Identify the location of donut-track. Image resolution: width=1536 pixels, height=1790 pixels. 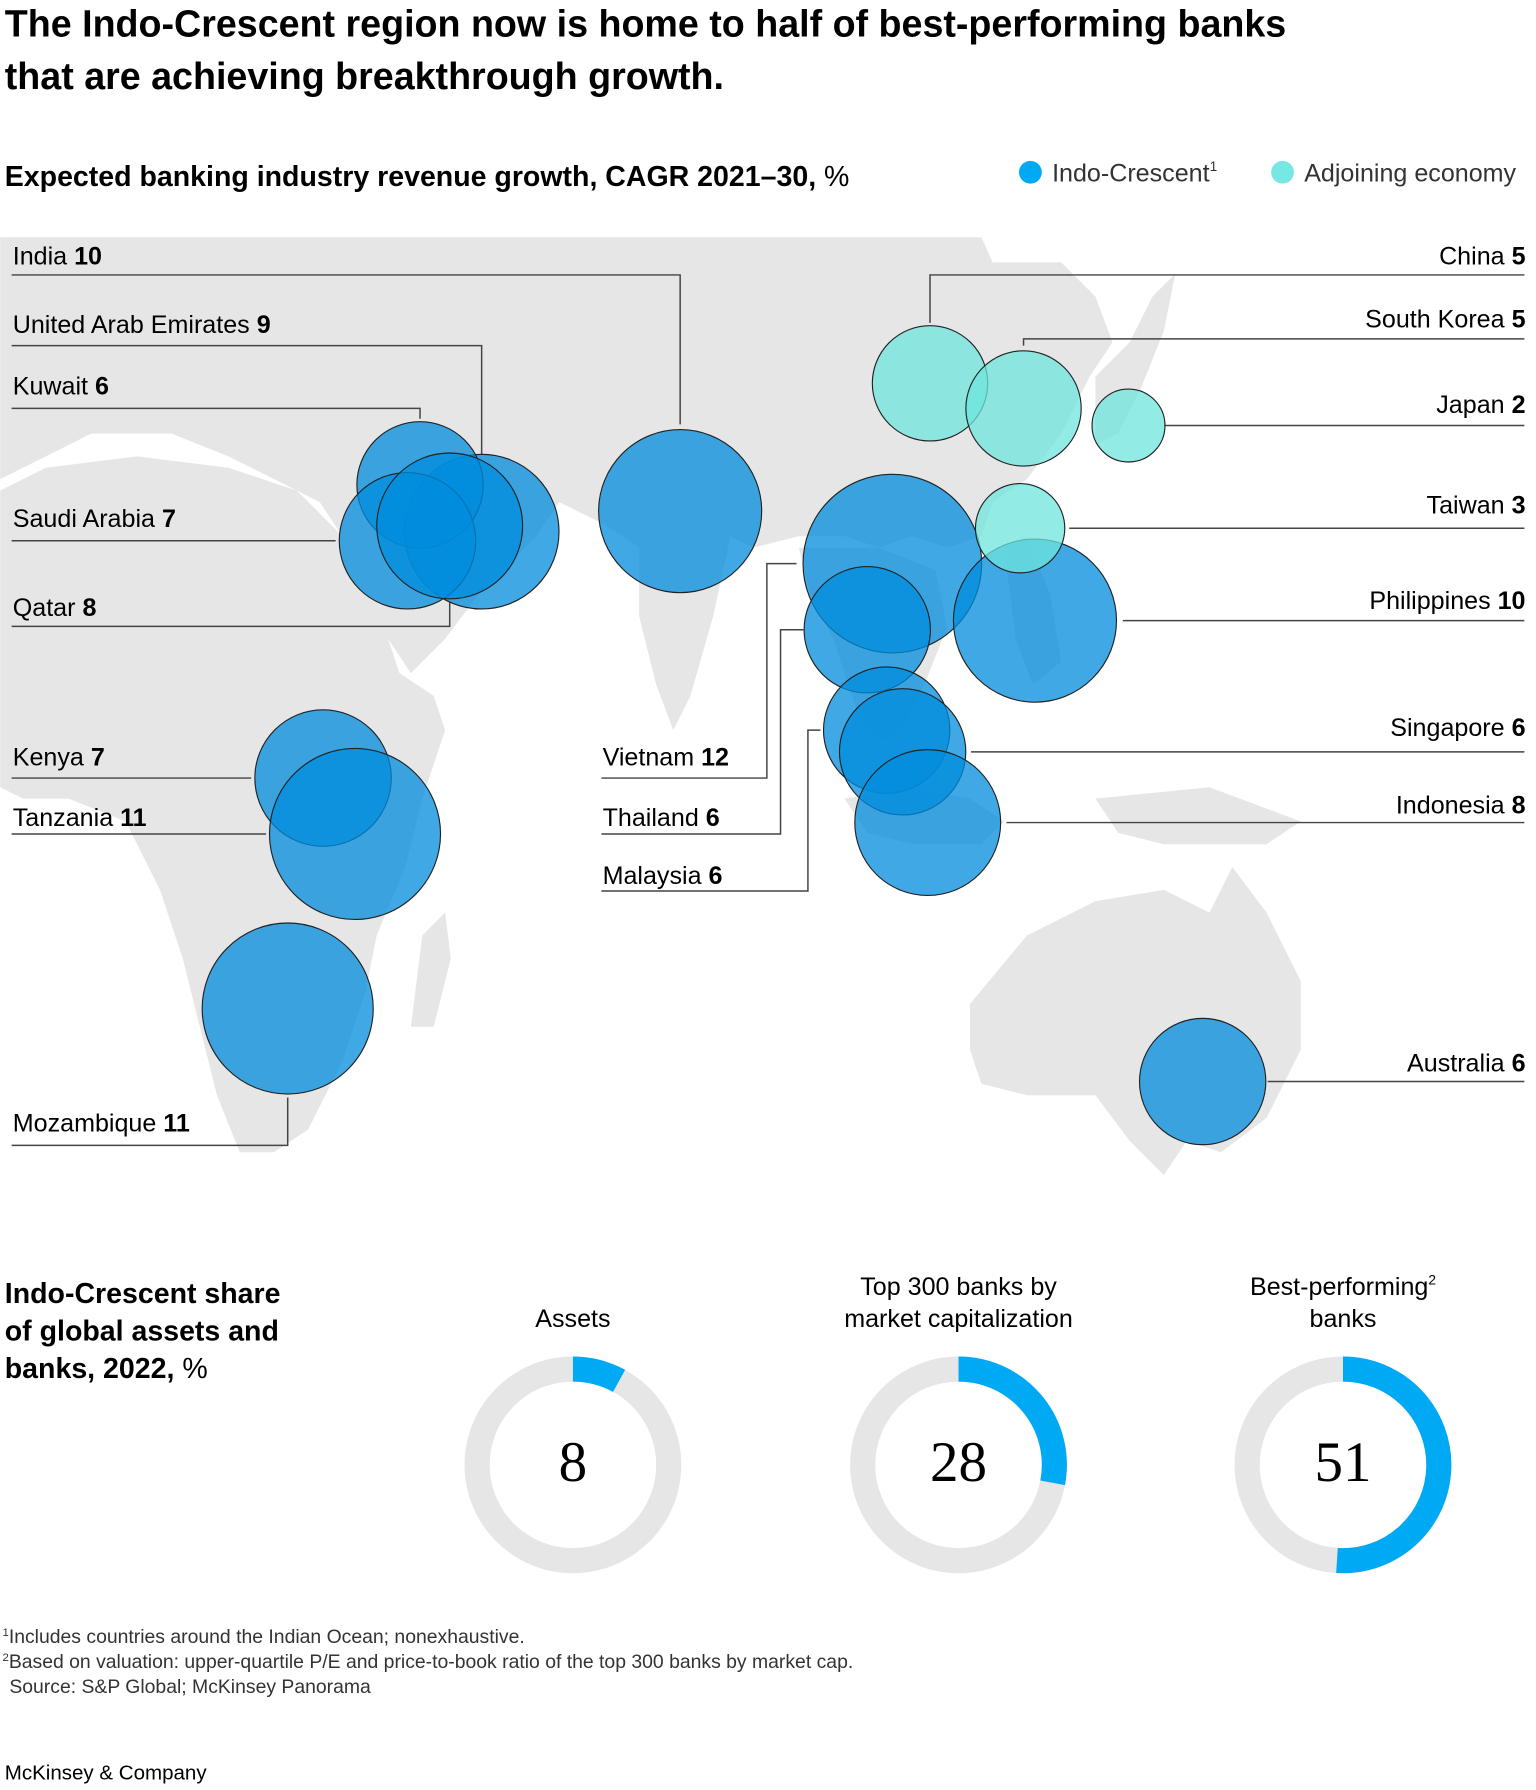
(573, 1465).